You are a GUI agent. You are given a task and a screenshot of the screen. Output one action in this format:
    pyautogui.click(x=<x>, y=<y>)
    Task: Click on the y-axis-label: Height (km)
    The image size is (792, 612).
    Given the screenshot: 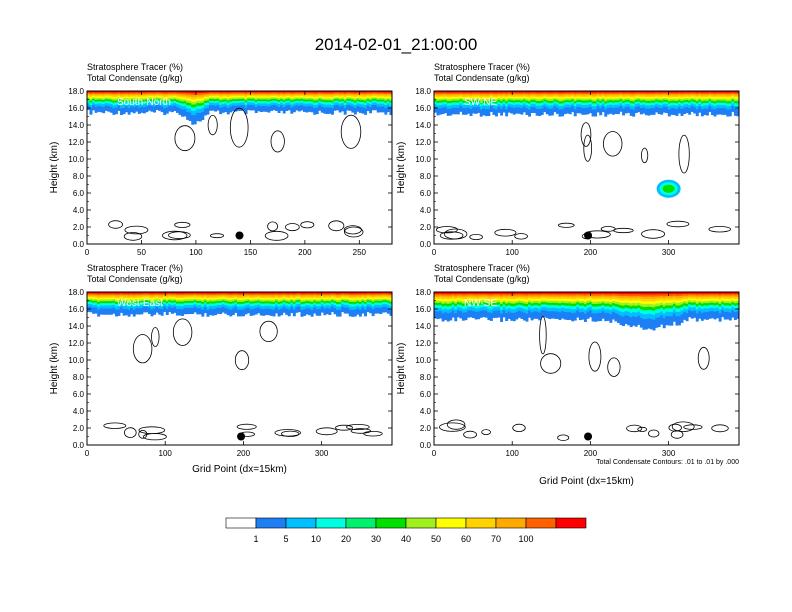 What is the action you would take?
    pyautogui.click(x=401, y=168)
    